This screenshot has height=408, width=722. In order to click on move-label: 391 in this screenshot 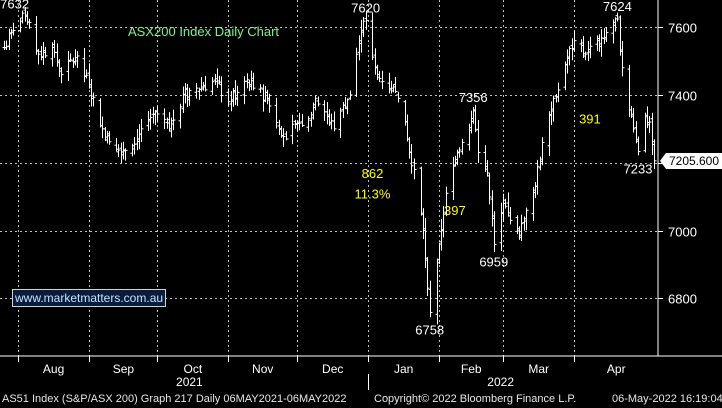, I will do `click(590, 119)`.